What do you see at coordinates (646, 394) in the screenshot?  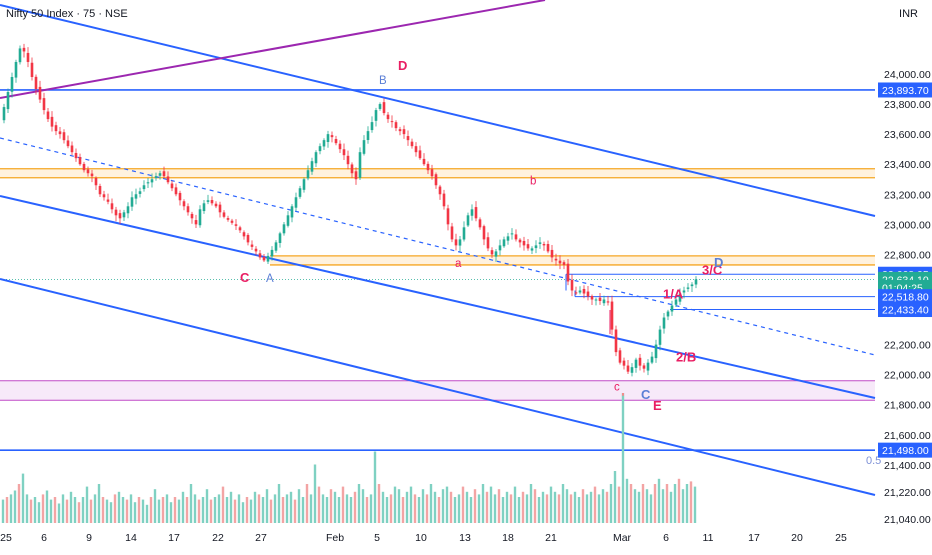 I see `wave-label-c: C` at bounding box center [646, 394].